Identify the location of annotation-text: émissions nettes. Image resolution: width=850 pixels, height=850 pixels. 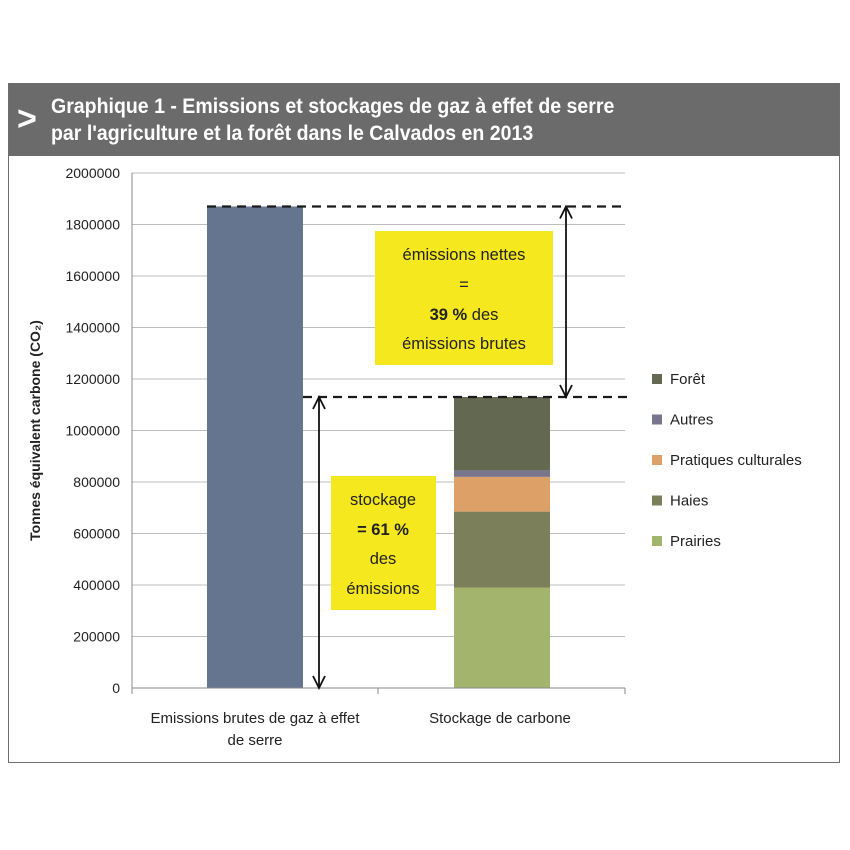
(464, 255).